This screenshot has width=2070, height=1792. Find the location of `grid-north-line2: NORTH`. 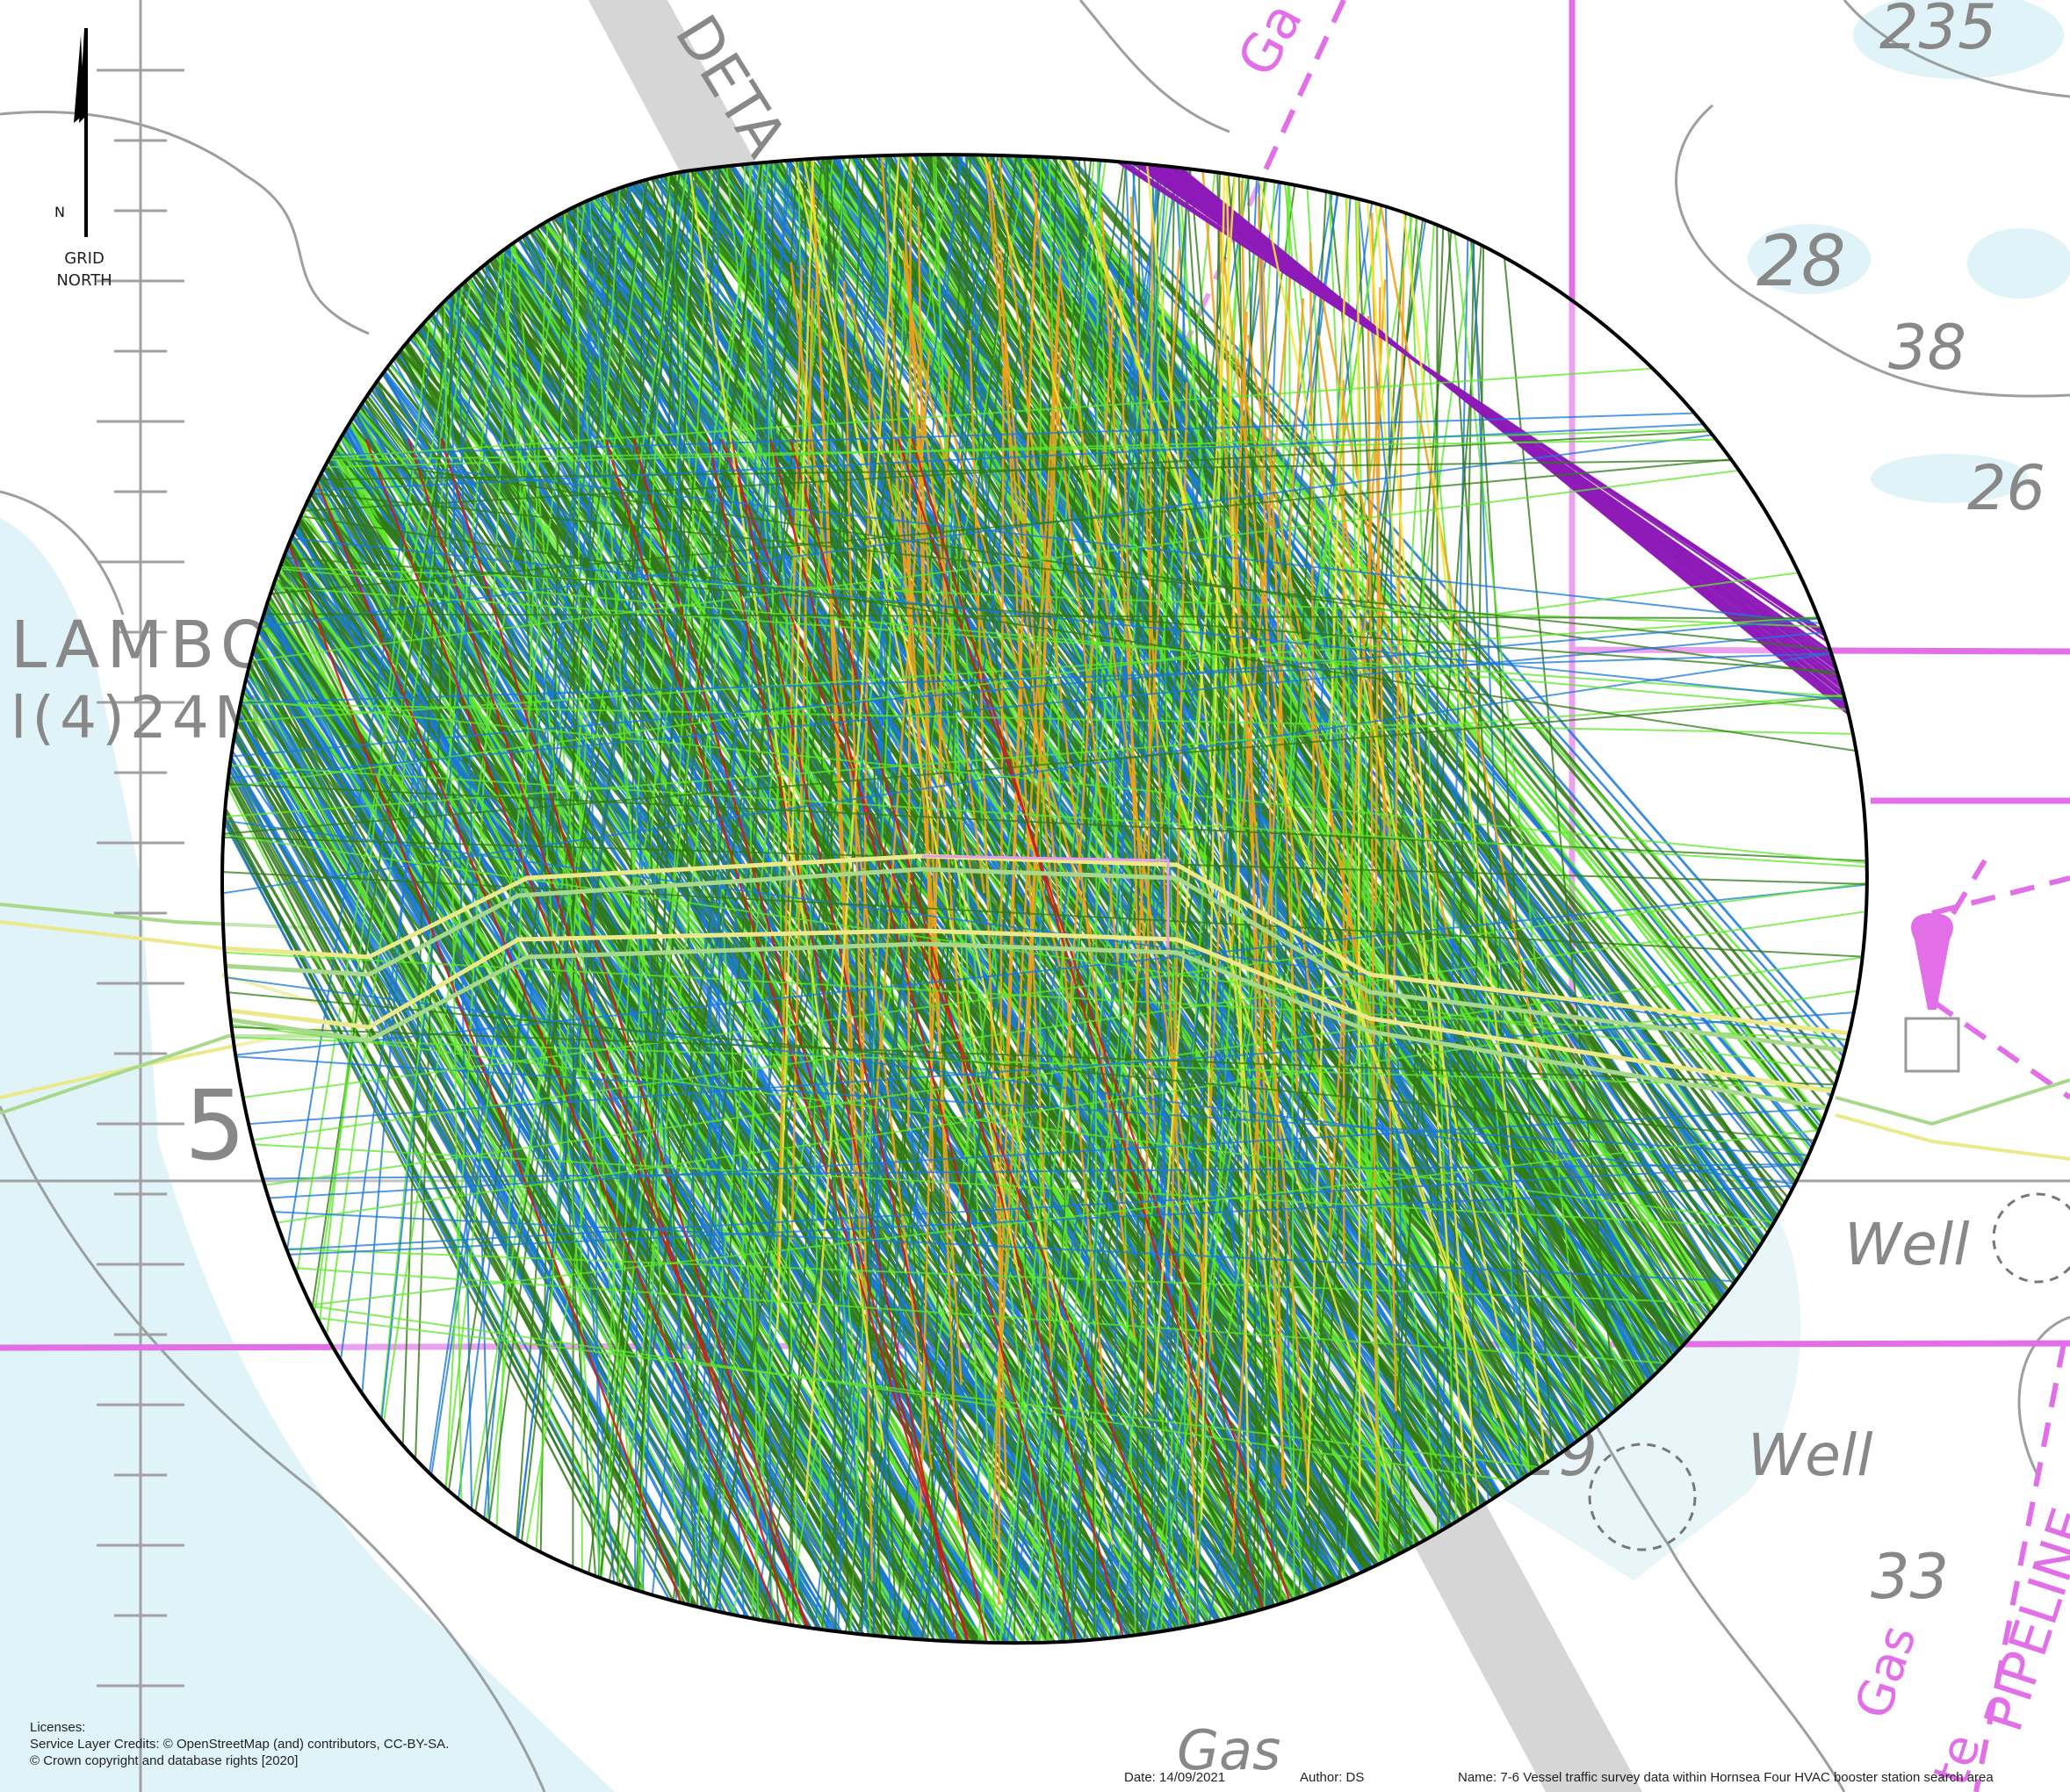

grid-north-line2: NORTH is located at coordinates (84, 280).